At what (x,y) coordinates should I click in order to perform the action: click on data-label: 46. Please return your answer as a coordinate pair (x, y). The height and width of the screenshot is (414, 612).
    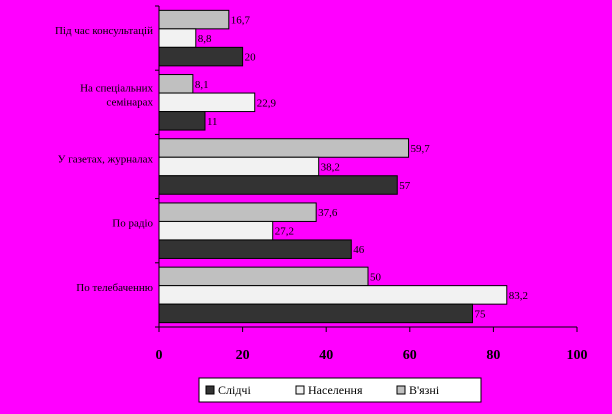
    Looking at the image, I should click on (359, 250).